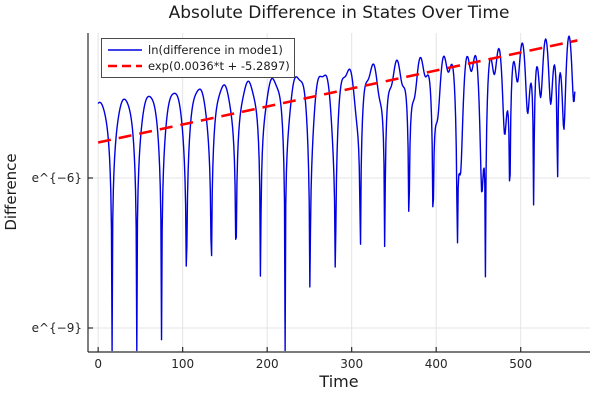 Image resolution: width=600 pixels, height=400 pixels. What do you see at coordinates (125, 66) in the screenshot?
I see `legend-line-sample-red` at bounding box center [125, 66].